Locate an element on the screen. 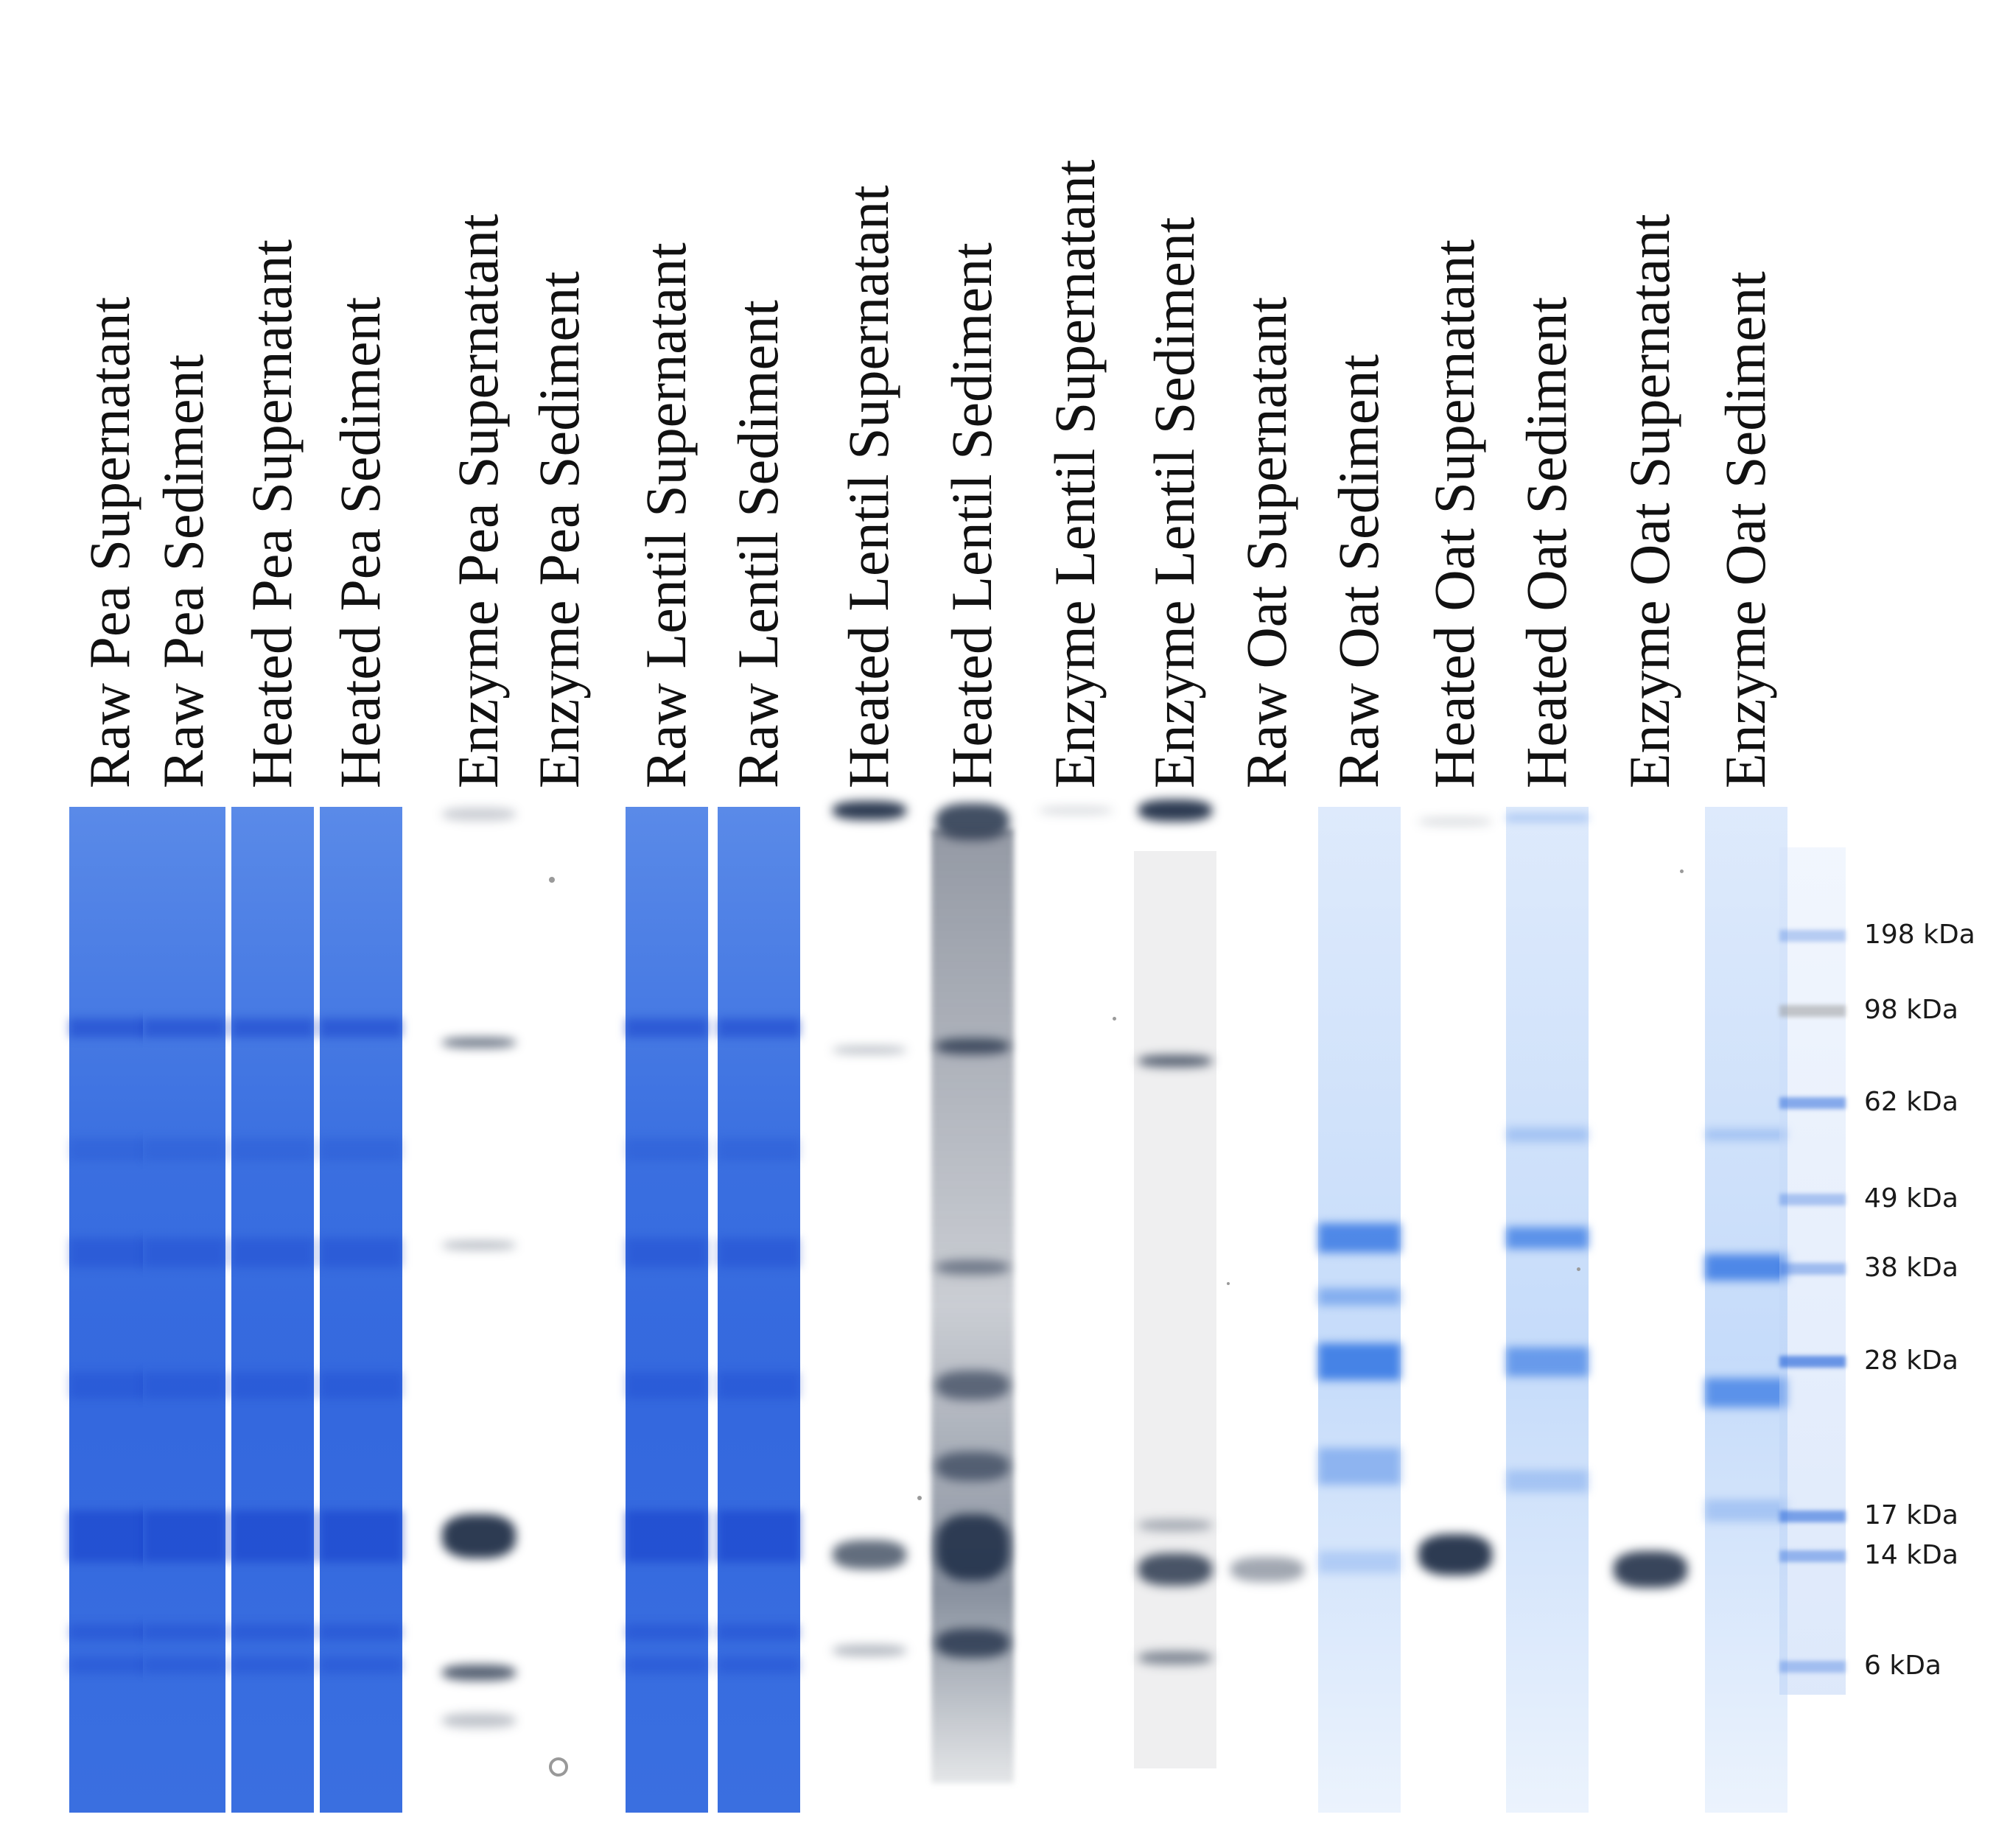 The image size is (2010, 1848). marker-label: 14 kDa is located at coordinates (1911, 1555).